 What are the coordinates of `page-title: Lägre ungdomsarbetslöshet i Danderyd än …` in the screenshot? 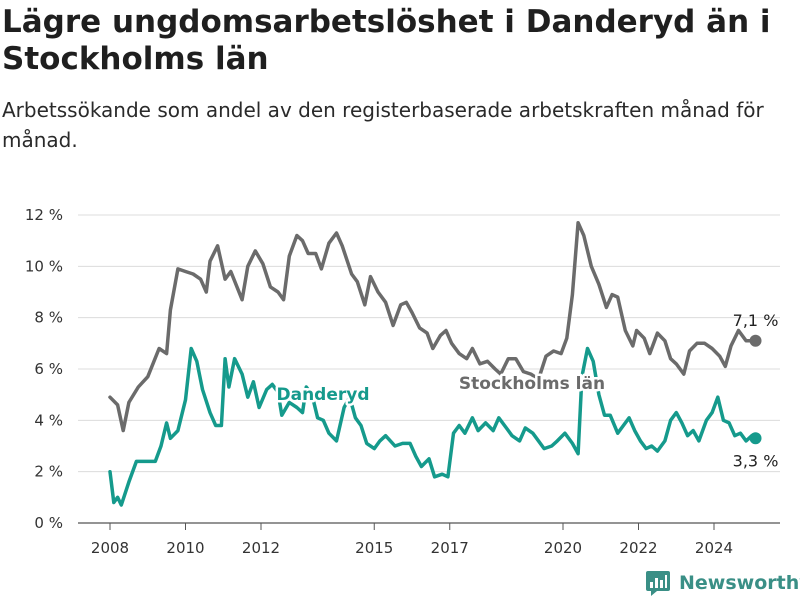 It's located at (386, 40).